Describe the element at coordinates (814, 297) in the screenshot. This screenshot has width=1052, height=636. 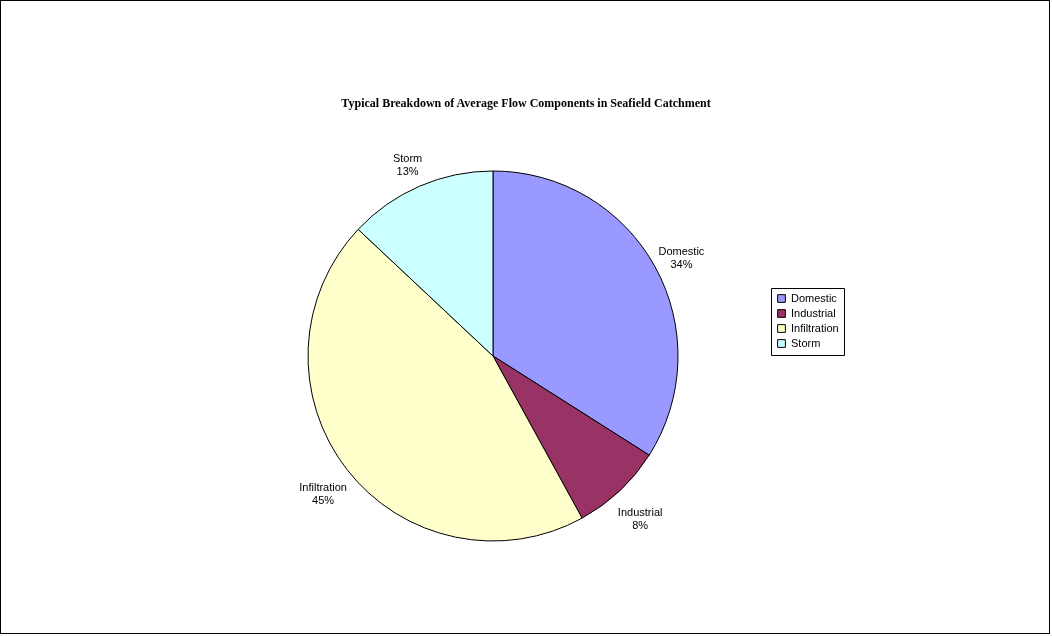
I see `legend-label: Domestic` at that location.